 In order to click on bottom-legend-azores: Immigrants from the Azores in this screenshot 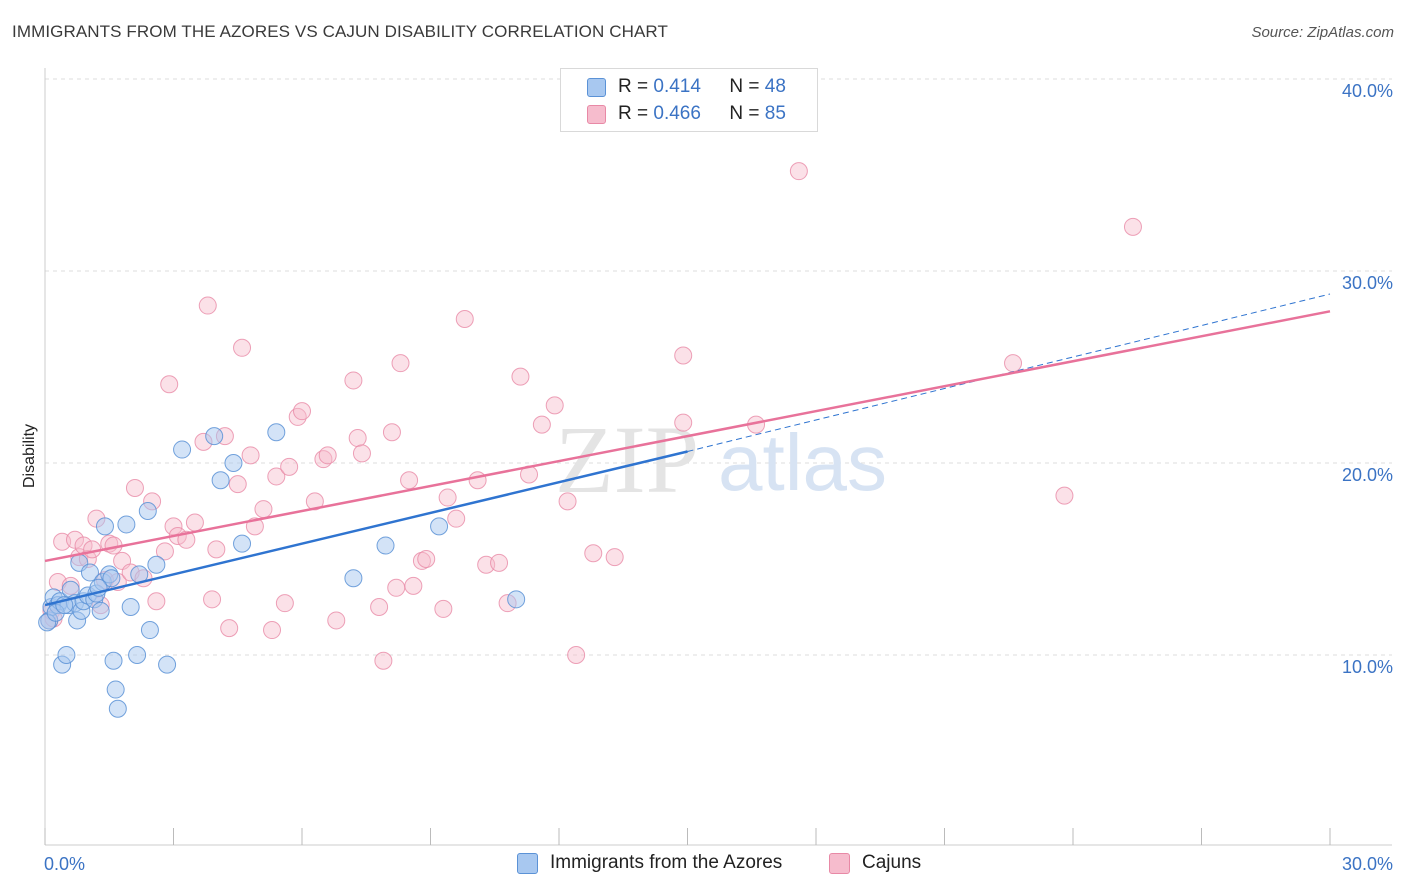, I will do `click(649, 863)`.